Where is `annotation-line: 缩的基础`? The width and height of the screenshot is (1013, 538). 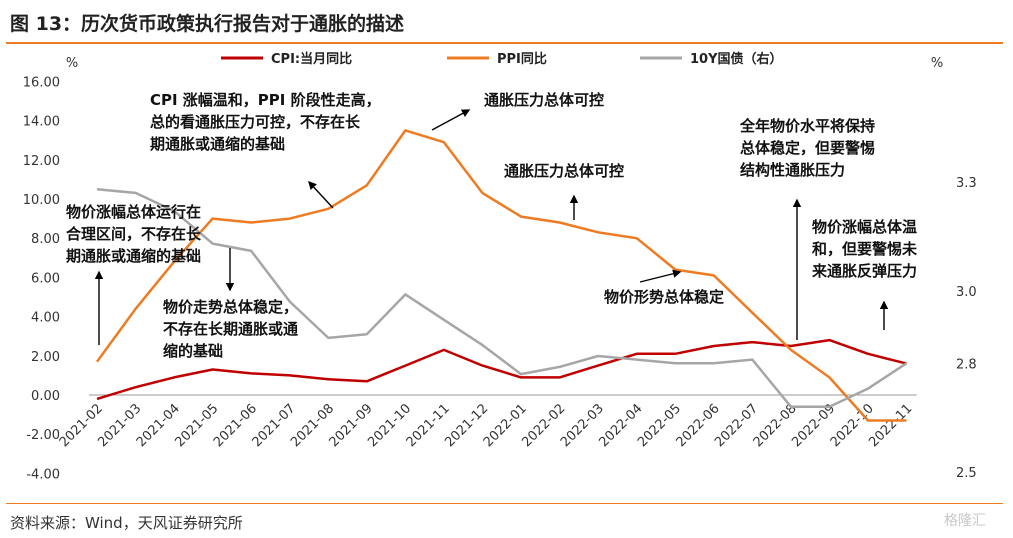
annotation-line: 缩的基础 is located at coordinates (193, 351).